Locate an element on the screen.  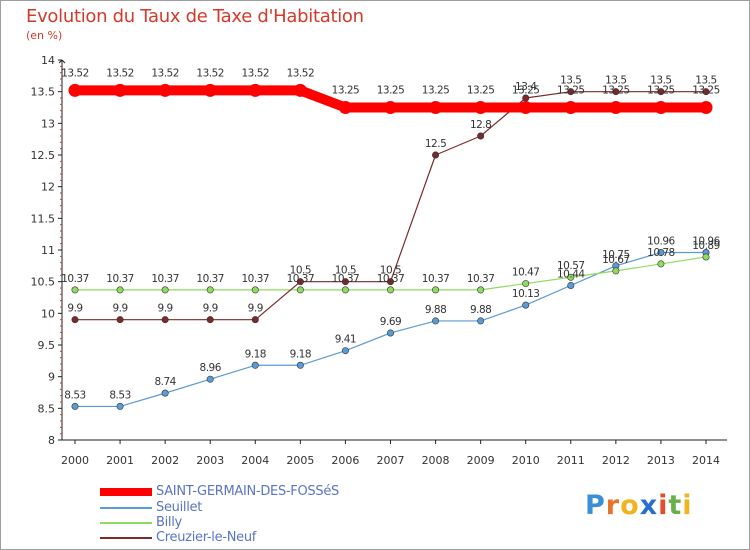
y-tick-label: 11.5 is located at coordinates (43, 218).